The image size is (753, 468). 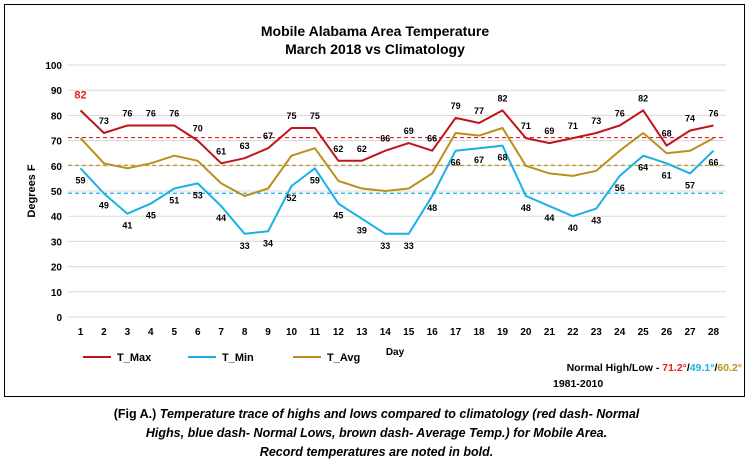 What do you see at coordinates (57, 242) in the screenshot?
I see `y-tick-label: 30` at bounding box center [57, 242].